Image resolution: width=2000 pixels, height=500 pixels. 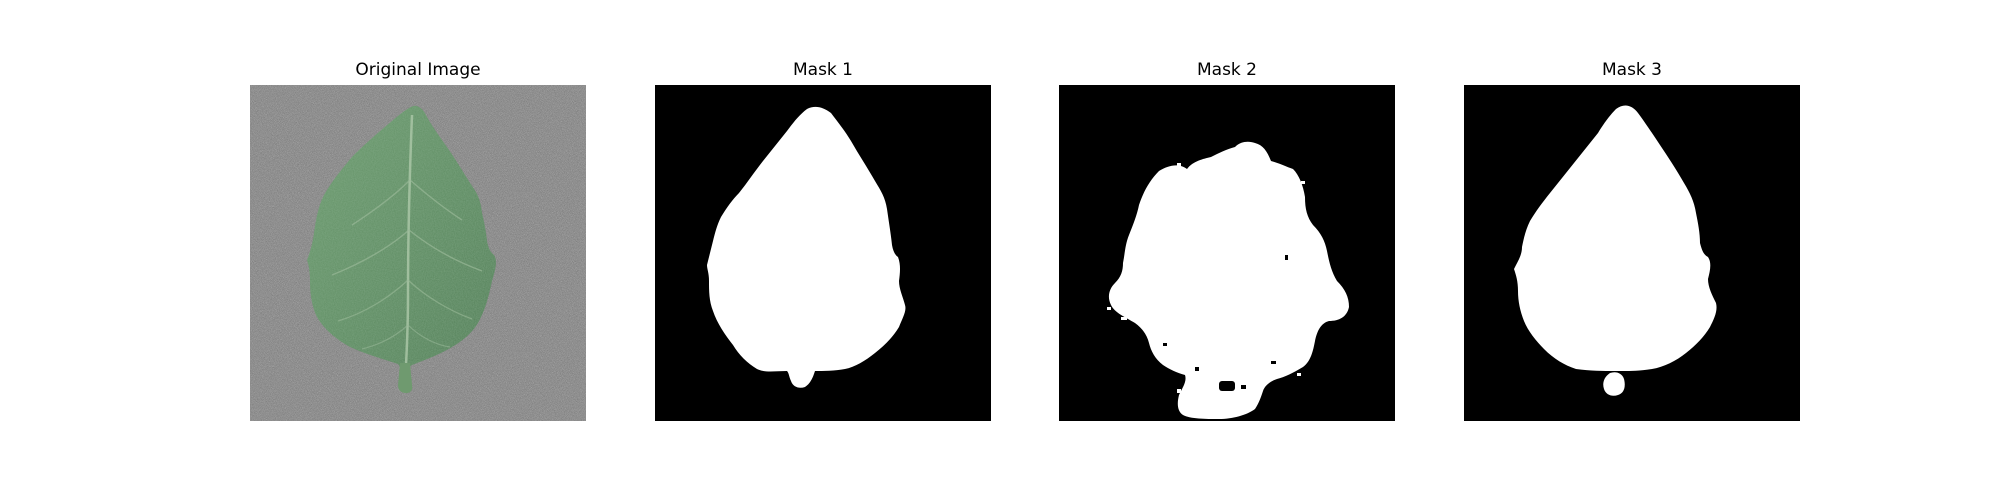 What do you see at coordinates (418, 70) in the screenshot?
I see `panel-title: Original Image` at bounding box center [418, 70].